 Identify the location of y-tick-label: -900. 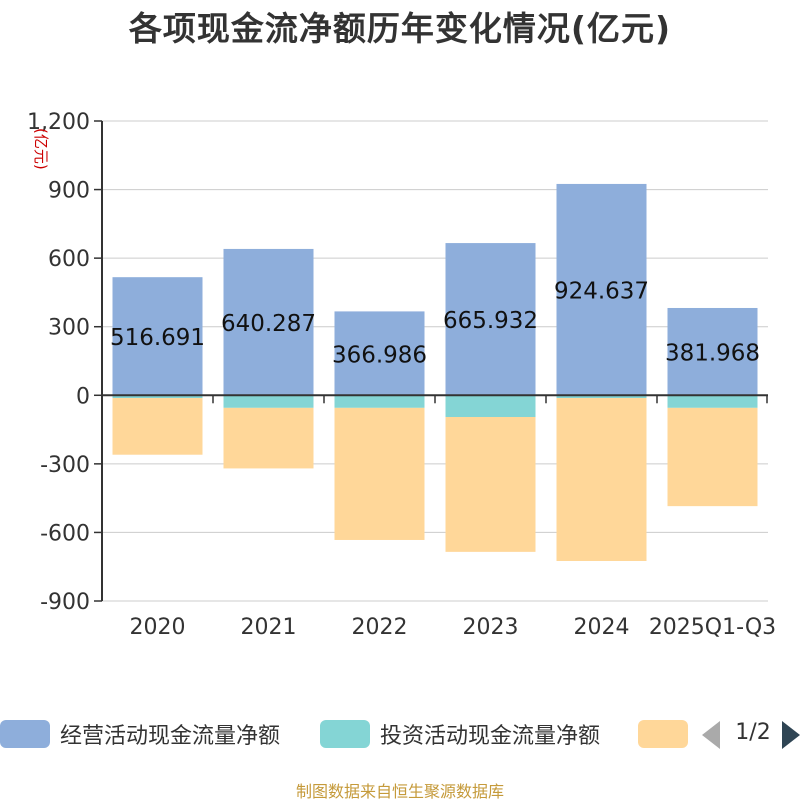
(65, 602).